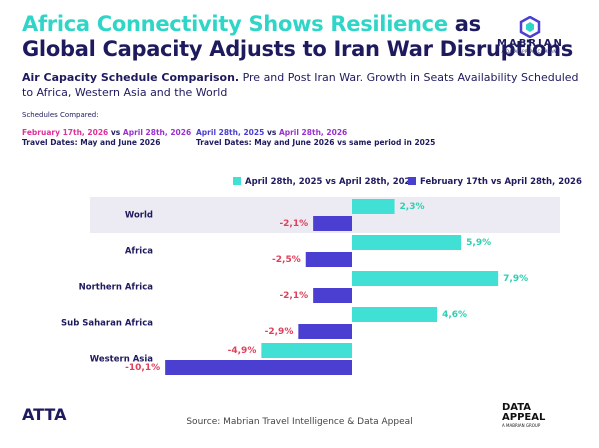 The image size is (599, 448). Describe the element at coordinates (530, 27) in the screenshot. I see `logo-icon` at that location.